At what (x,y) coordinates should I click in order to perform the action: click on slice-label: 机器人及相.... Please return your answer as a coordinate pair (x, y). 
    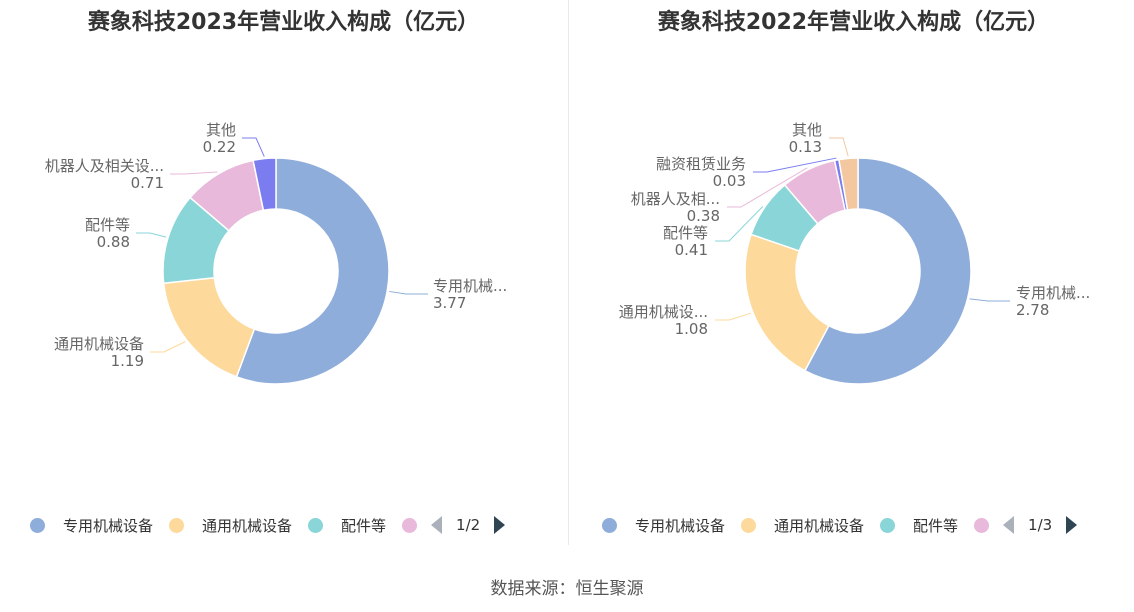
    Looking at the image, I should click on (675, 199).